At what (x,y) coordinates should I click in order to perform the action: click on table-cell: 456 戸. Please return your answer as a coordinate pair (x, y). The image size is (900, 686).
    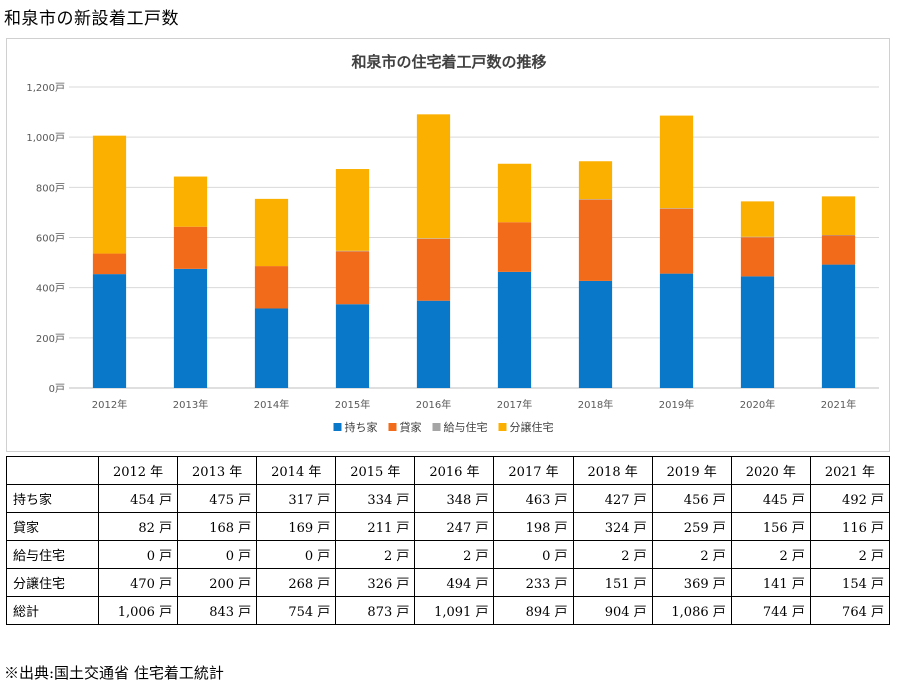
    Looking at the image, I should click on (691, 498).